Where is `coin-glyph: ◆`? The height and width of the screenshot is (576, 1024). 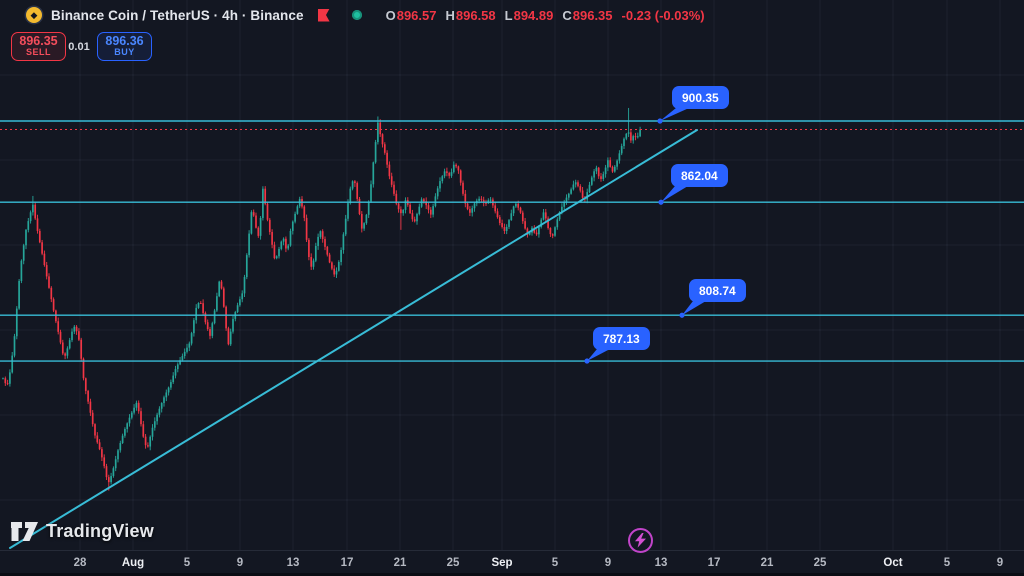
coin-glyph: ◆ is located at coordinates (34, 14).